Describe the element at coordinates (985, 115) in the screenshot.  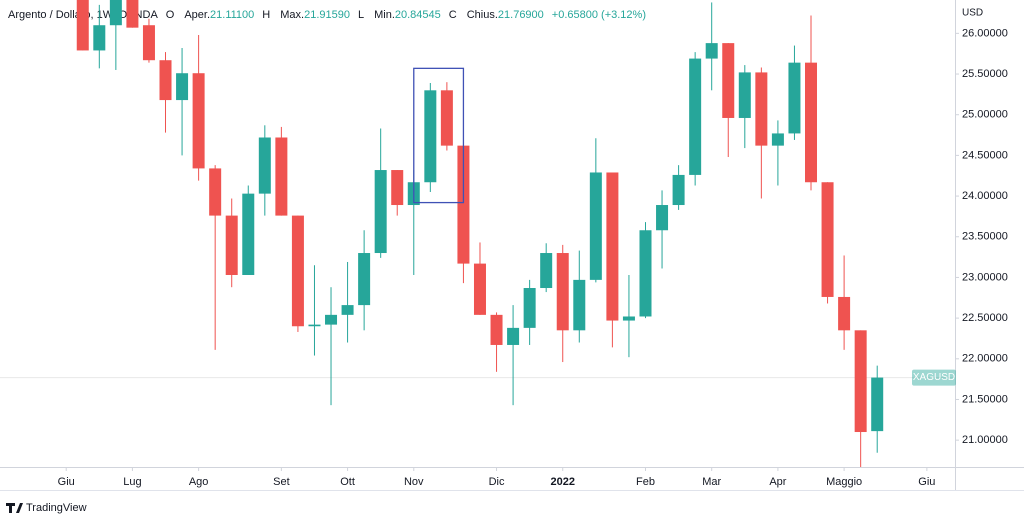
I see `y-tick-label: 25.00000` at that location.